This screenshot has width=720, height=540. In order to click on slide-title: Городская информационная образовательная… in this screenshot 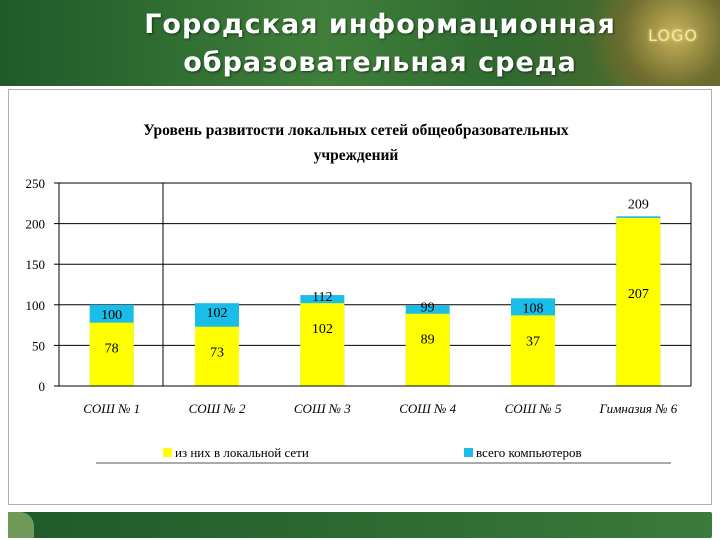, I will do `click(380, 44)`.